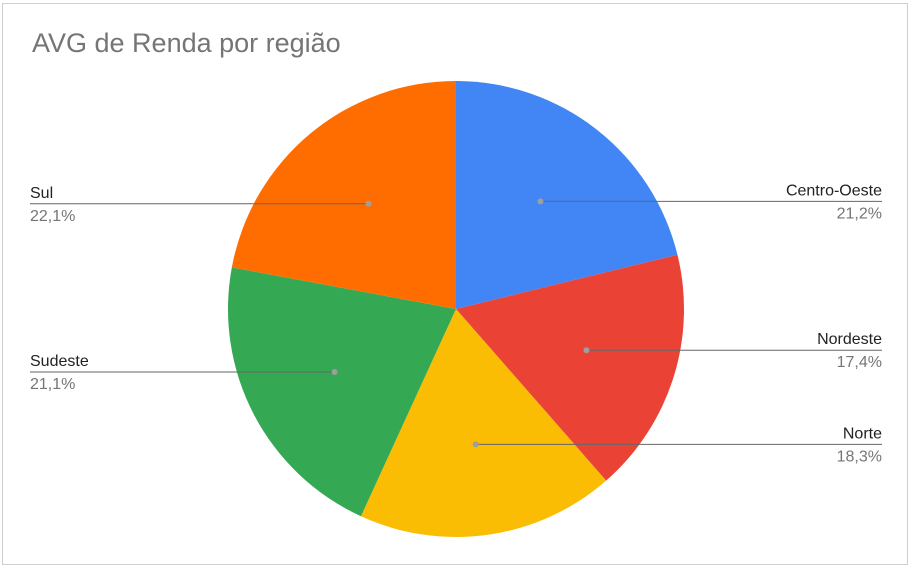 This screenshot has width=912, height=570. I want to click on slice-label-norte: Norte, so click(862, 433).